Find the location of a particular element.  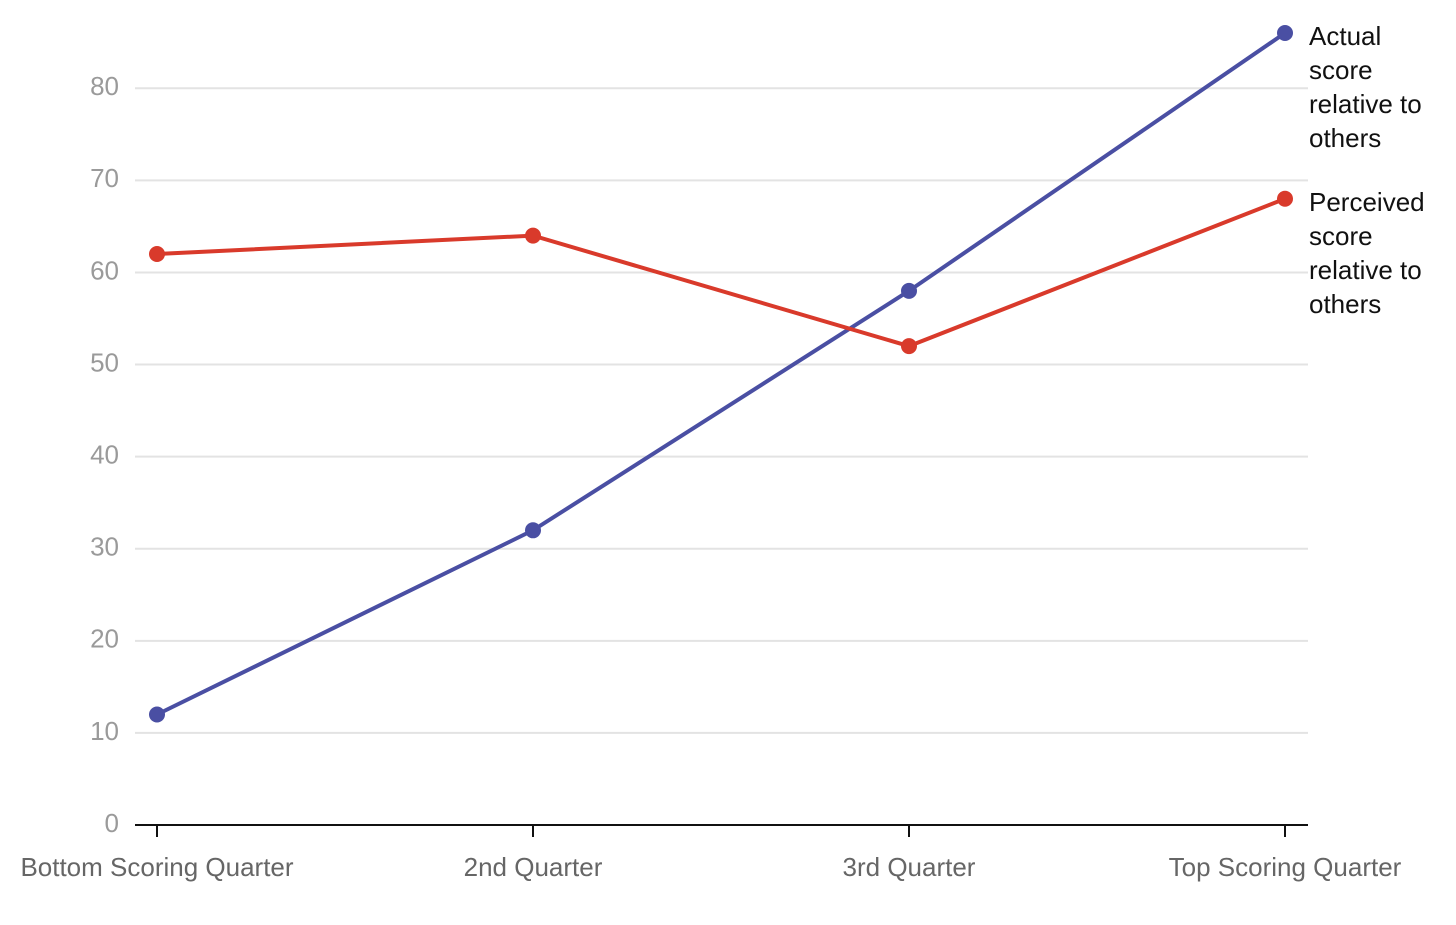

y-tick-label: 30 is located at coordinates (104, 547).